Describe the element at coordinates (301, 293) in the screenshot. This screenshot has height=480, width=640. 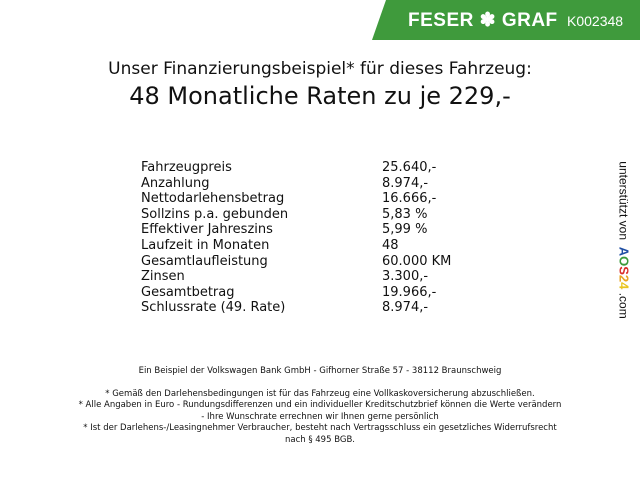
I see `table-row: Gesamtbetrag 19.966,-` at that location.